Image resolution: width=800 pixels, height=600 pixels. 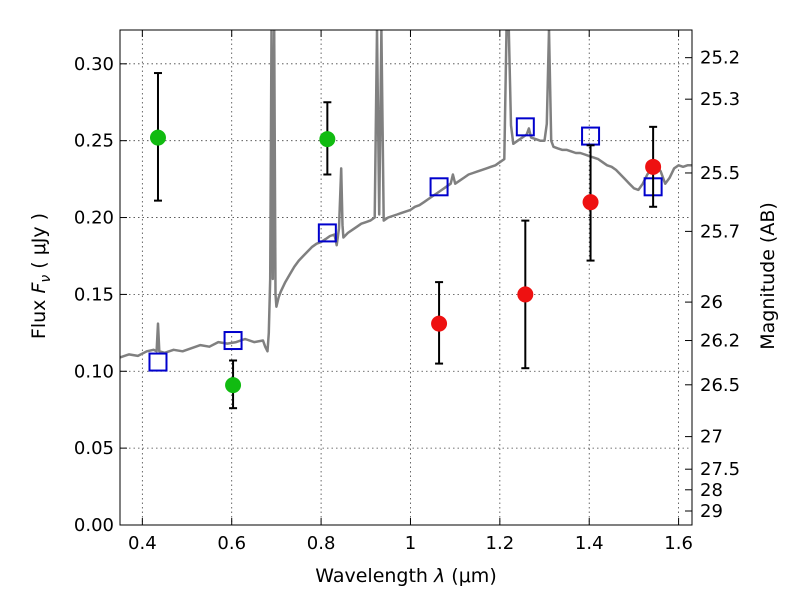 What do you see at coordinates (711, 437) in the screenshot?
I see `right-axis-tick-label: 27` at bounding box center [711, 437].